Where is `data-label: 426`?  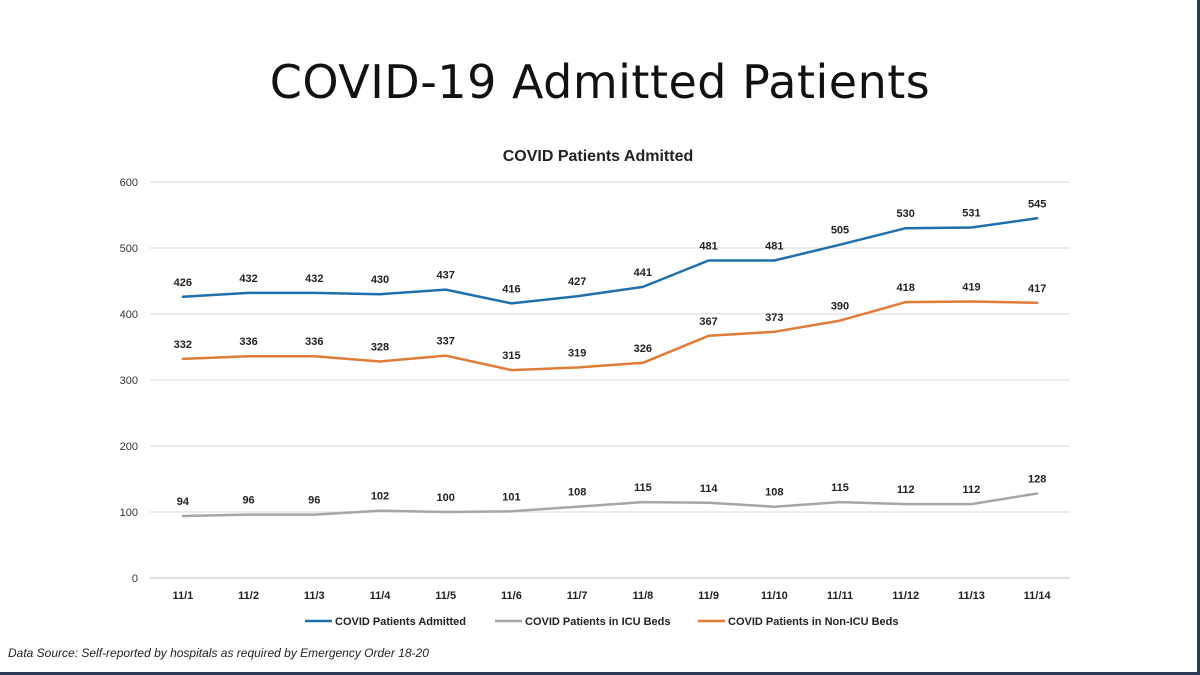
data-label: 426 is located at coordinates (183, 283).